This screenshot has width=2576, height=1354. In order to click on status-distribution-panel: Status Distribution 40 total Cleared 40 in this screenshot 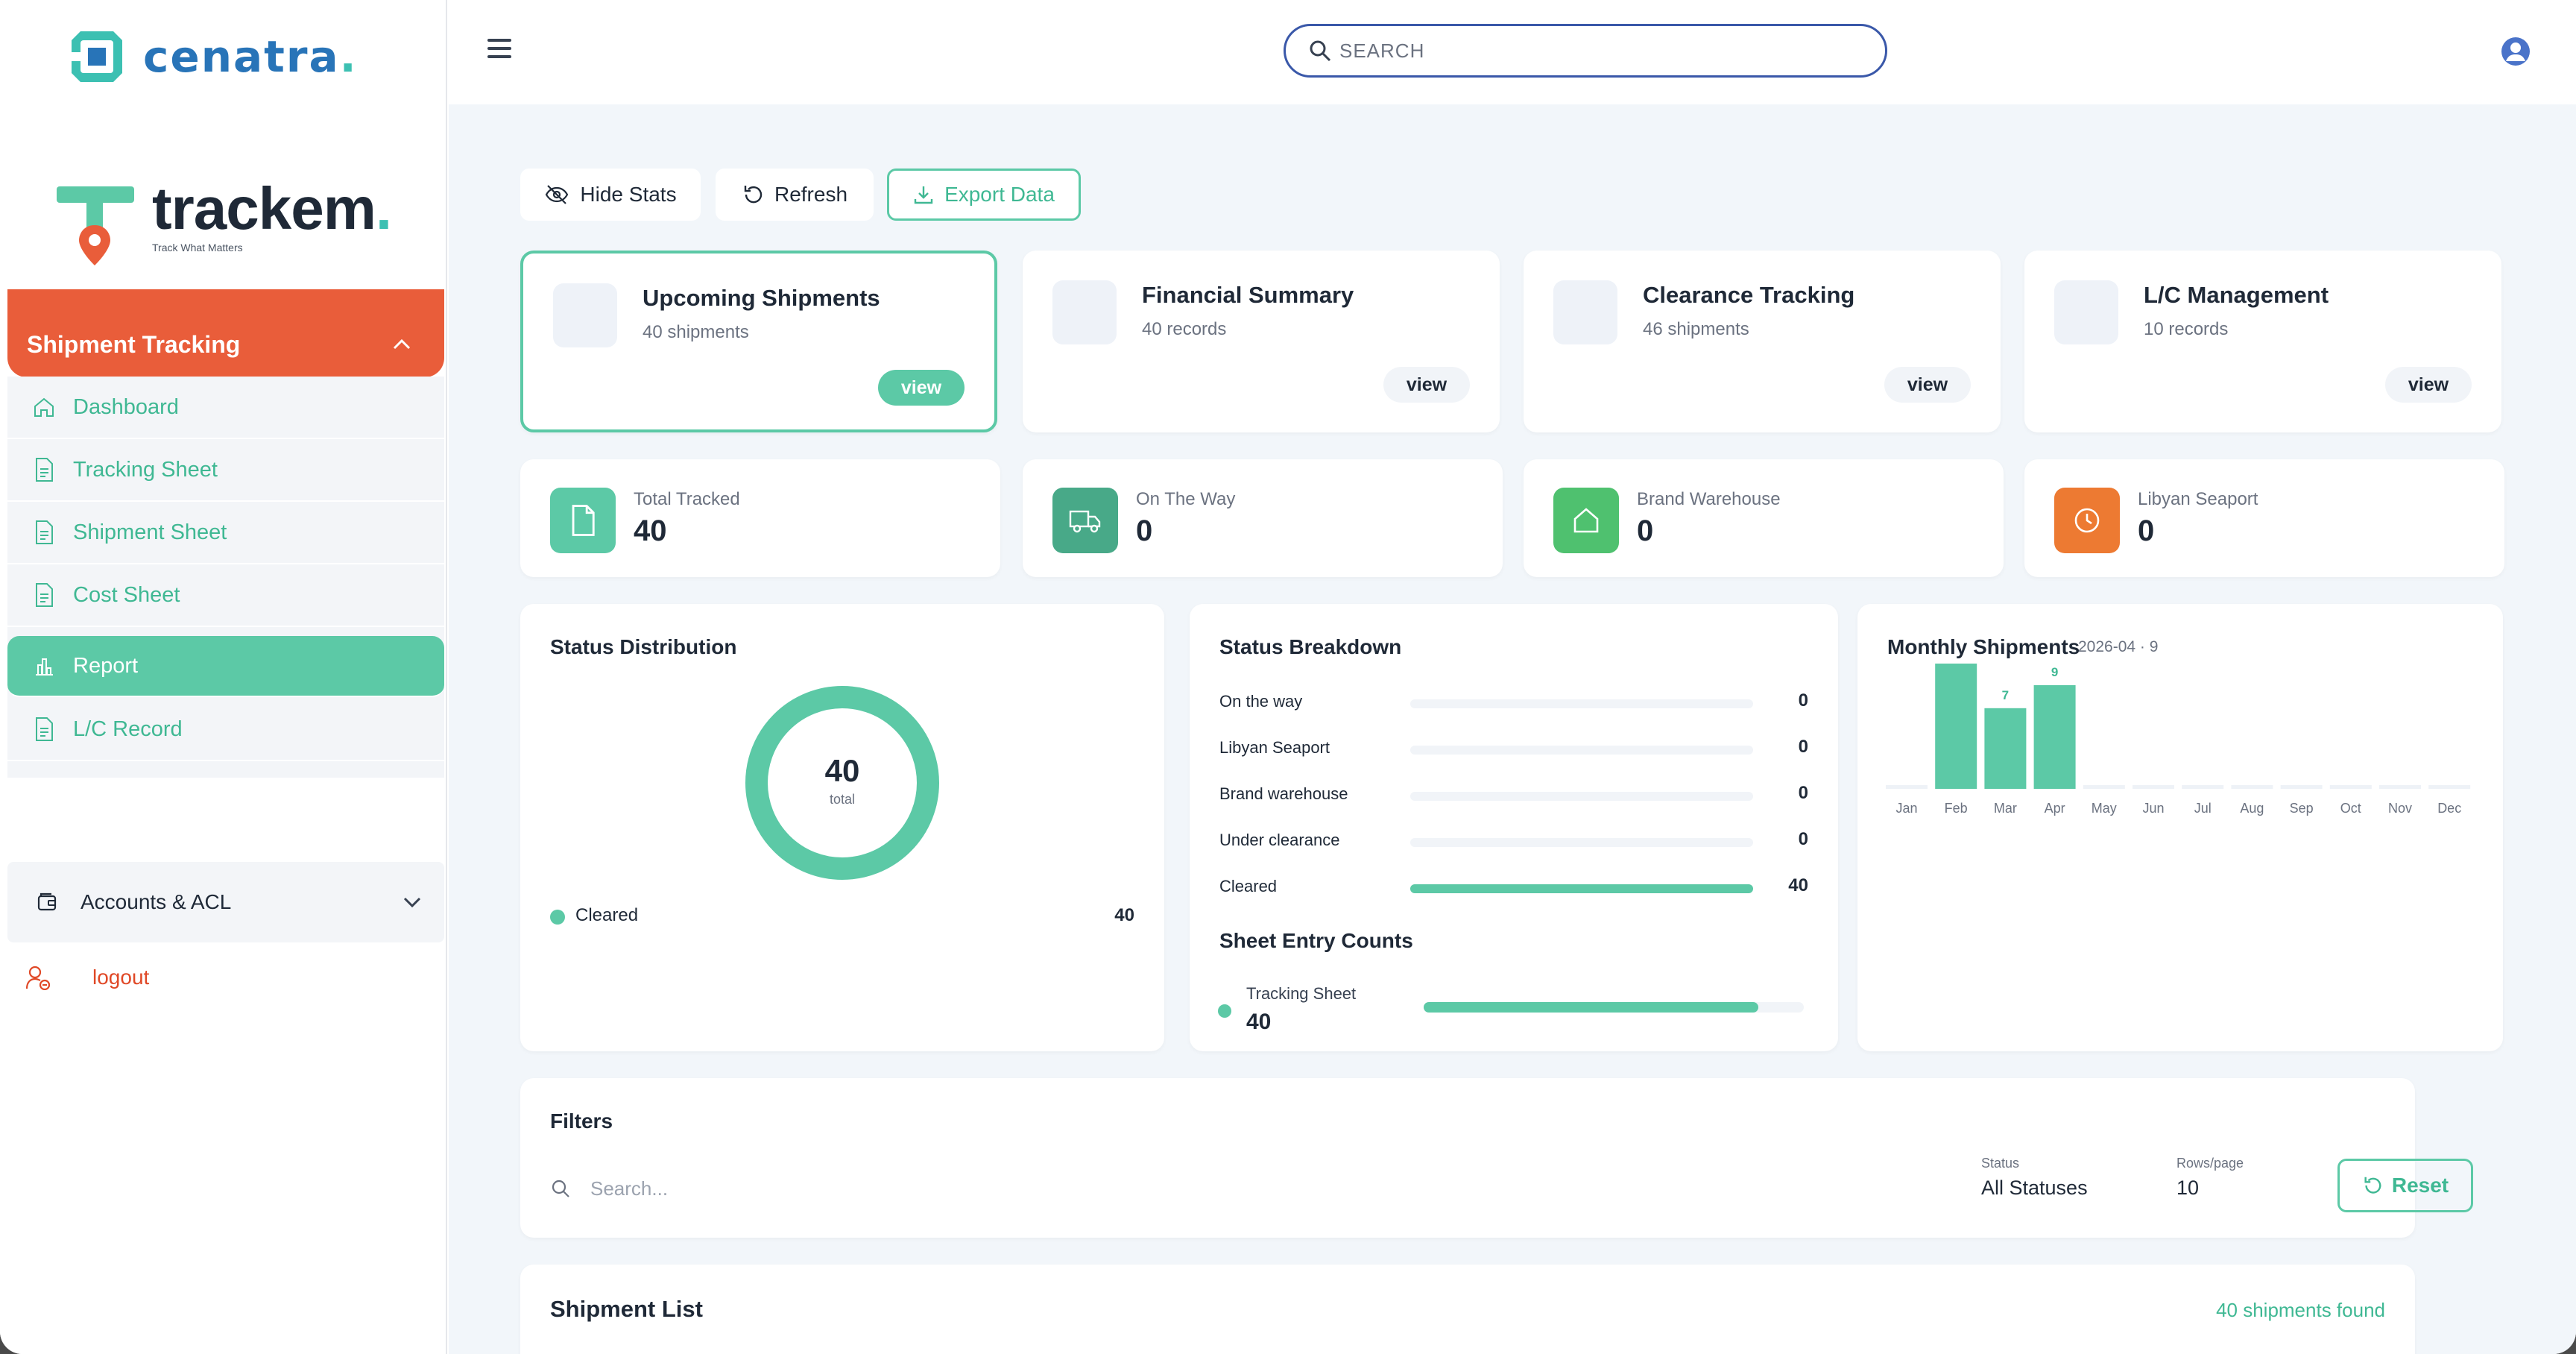, I will do `click(842, 827)`.